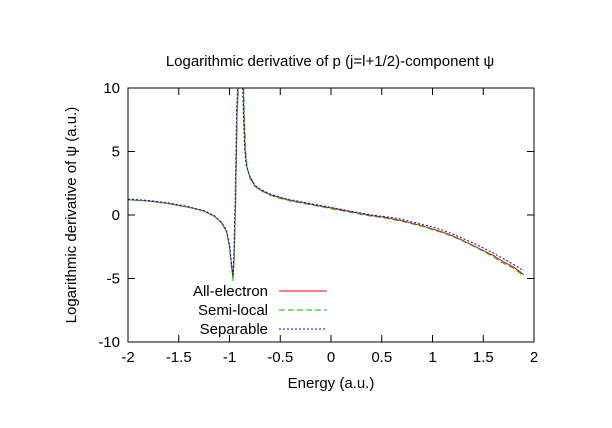  I want to click on legend-label: Separable, so click(234, 329).